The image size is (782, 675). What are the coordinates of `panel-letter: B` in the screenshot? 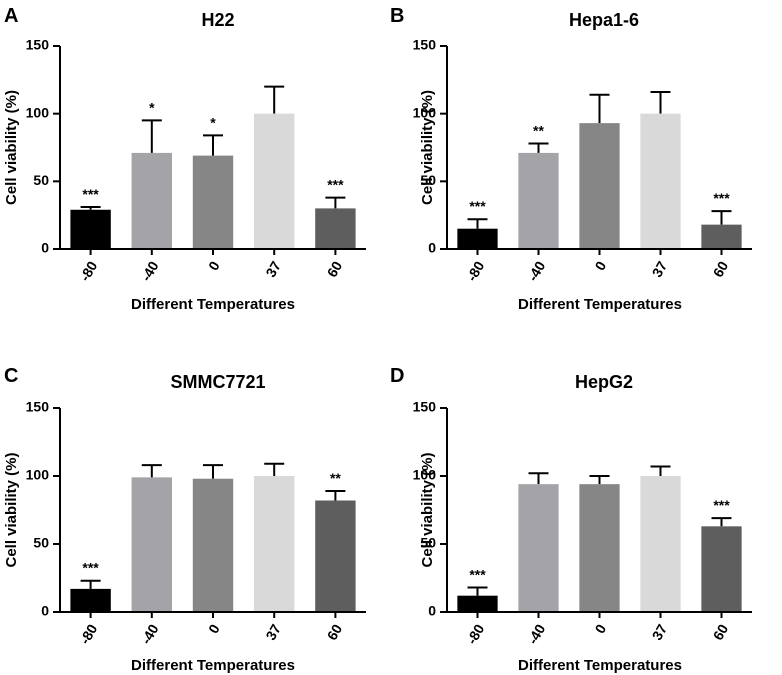 It's located at (397, 16).